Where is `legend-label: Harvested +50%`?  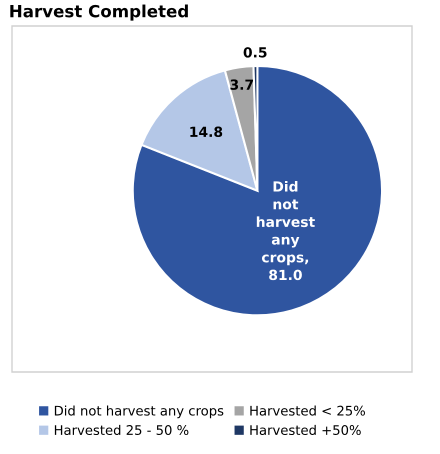 legend-label: Harvested +50% is located at coordinates (305, 430).